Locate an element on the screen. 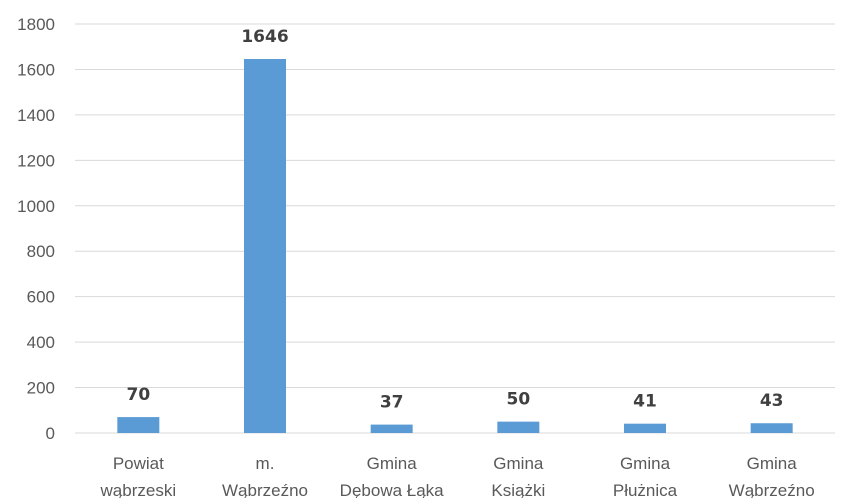 The width and height of the screenshot is (841, 498). category-label: Gmina Książki is located at coordinates (518, 476).